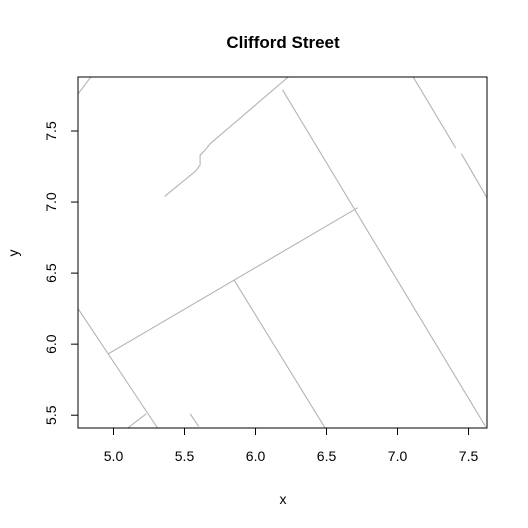 The height and width of the screenshot is (528, 528). What do you see at coordinates (256, 456) in the screenshot?
I see `x-tick-label: 6.0` at bounding box center [256, 456].